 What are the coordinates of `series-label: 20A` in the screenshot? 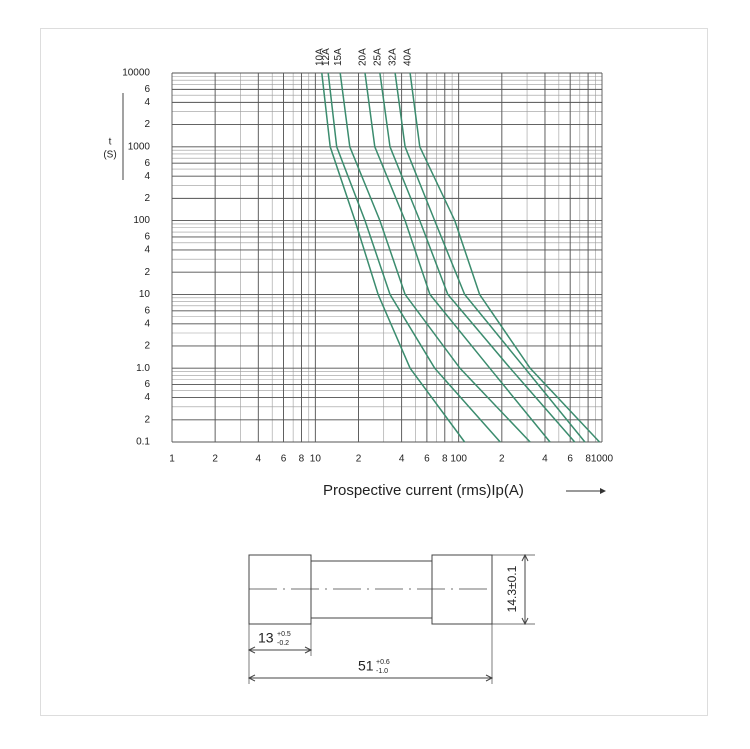 It's located at (363, 57).